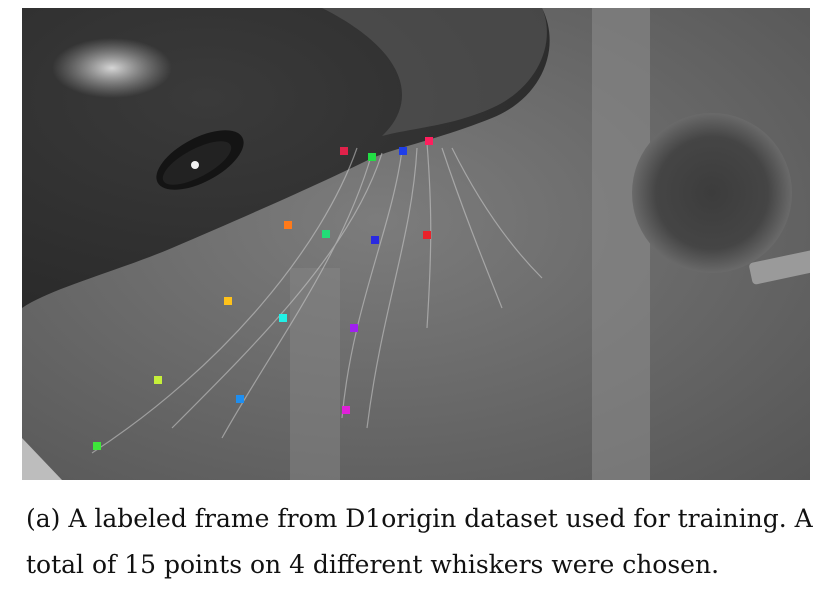 The width and height of the screenshot is (828, 592). What do you see at coordinates (712, 193) in the screenshot?
I see `dark-sphere` at bounding box center [712, 193].